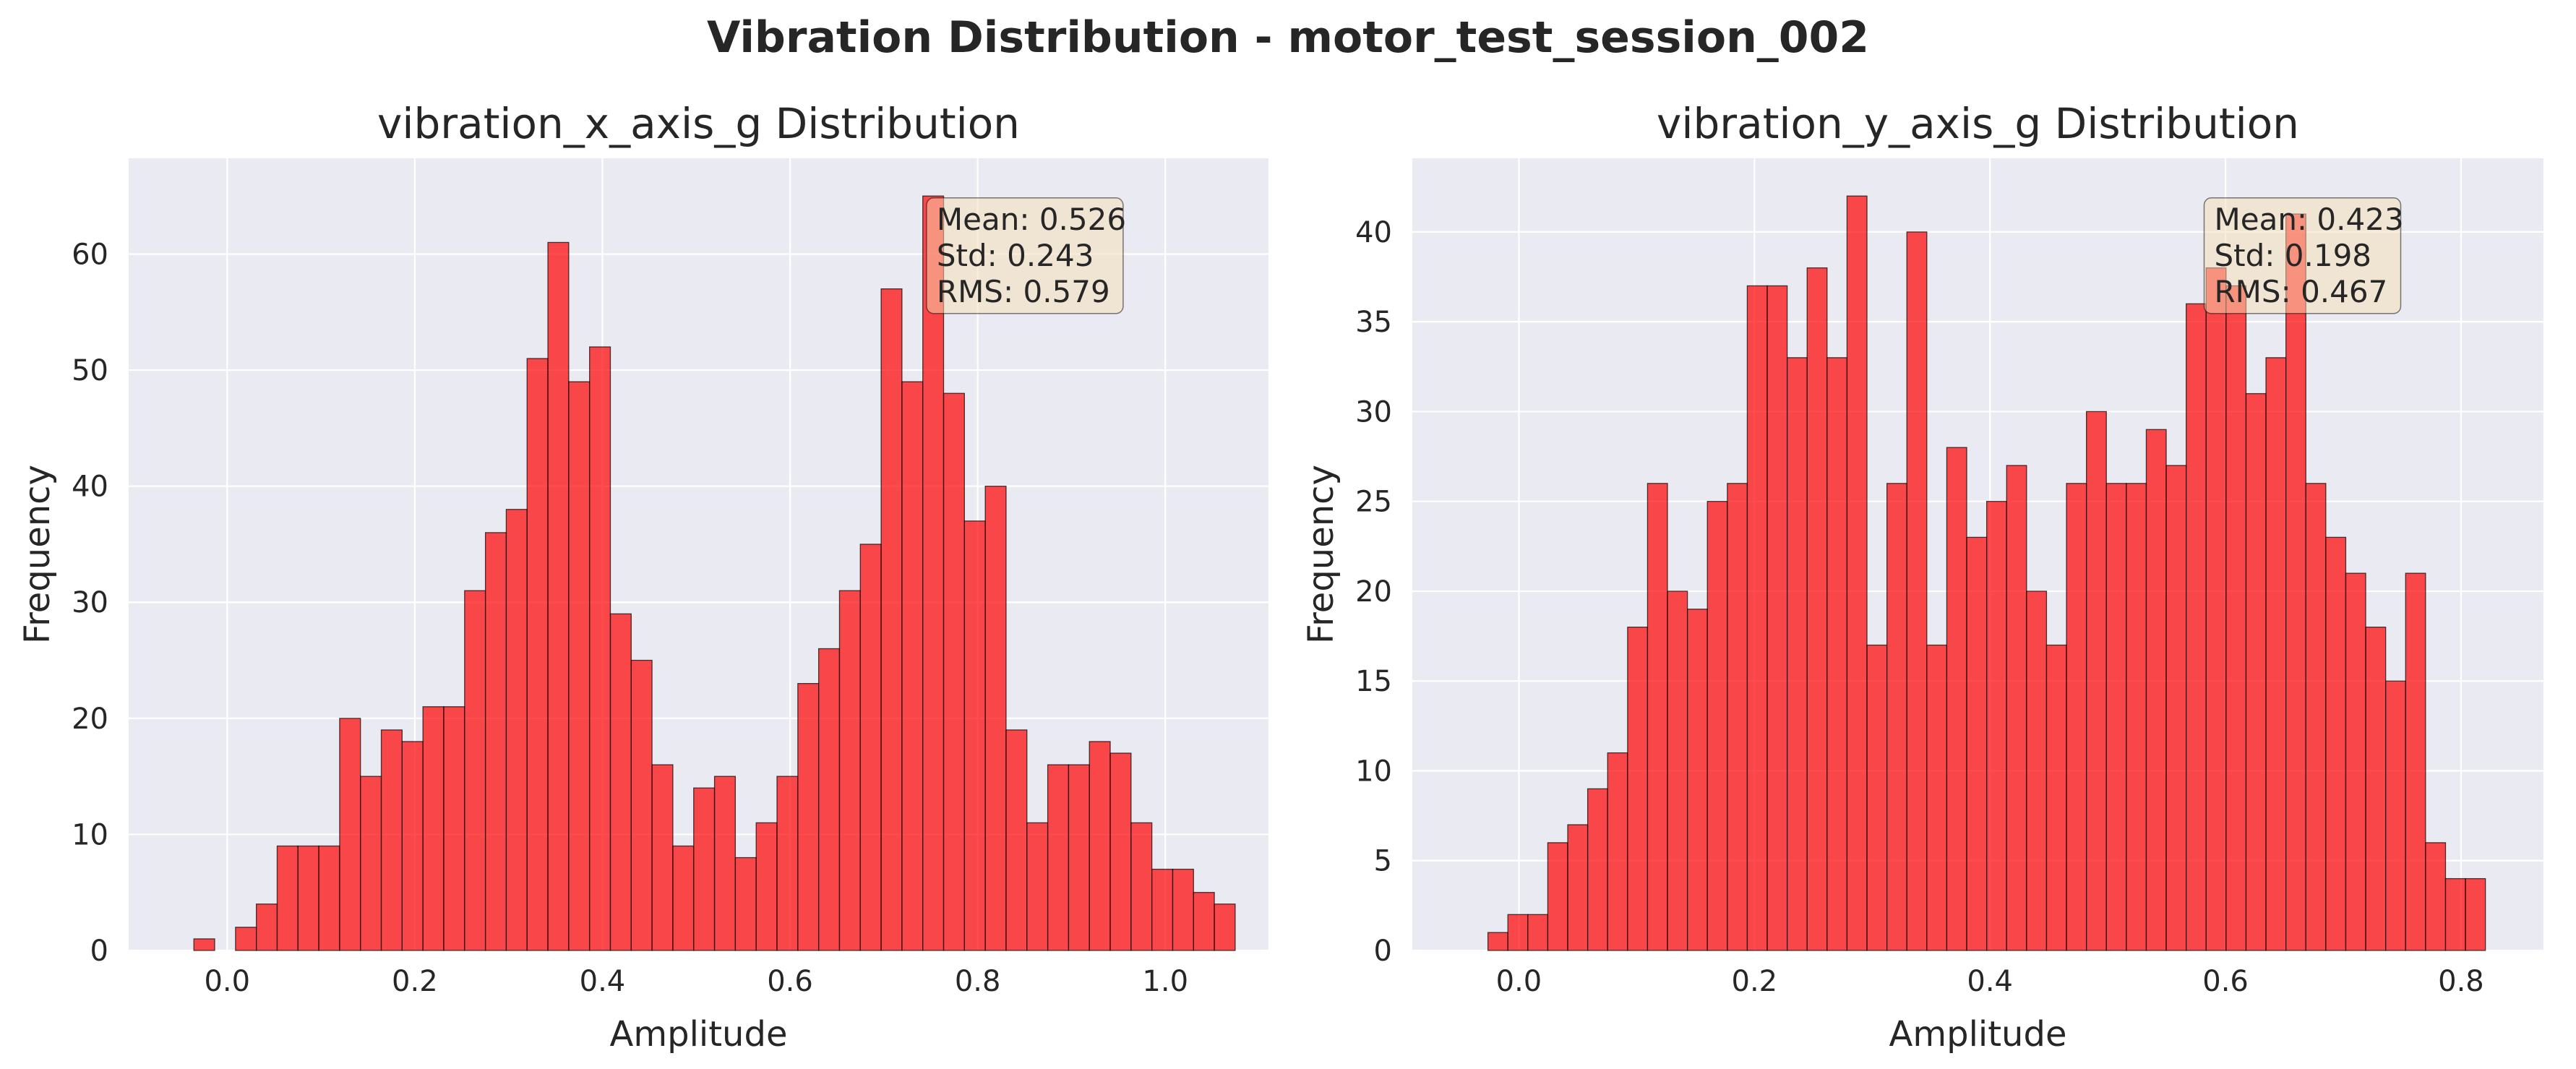 This screenshot has height=1069, width=2576. I want to click on stats-box: Mean: 0.526 Std: 0.243 RMS: 0.579, so click(1026, 255).